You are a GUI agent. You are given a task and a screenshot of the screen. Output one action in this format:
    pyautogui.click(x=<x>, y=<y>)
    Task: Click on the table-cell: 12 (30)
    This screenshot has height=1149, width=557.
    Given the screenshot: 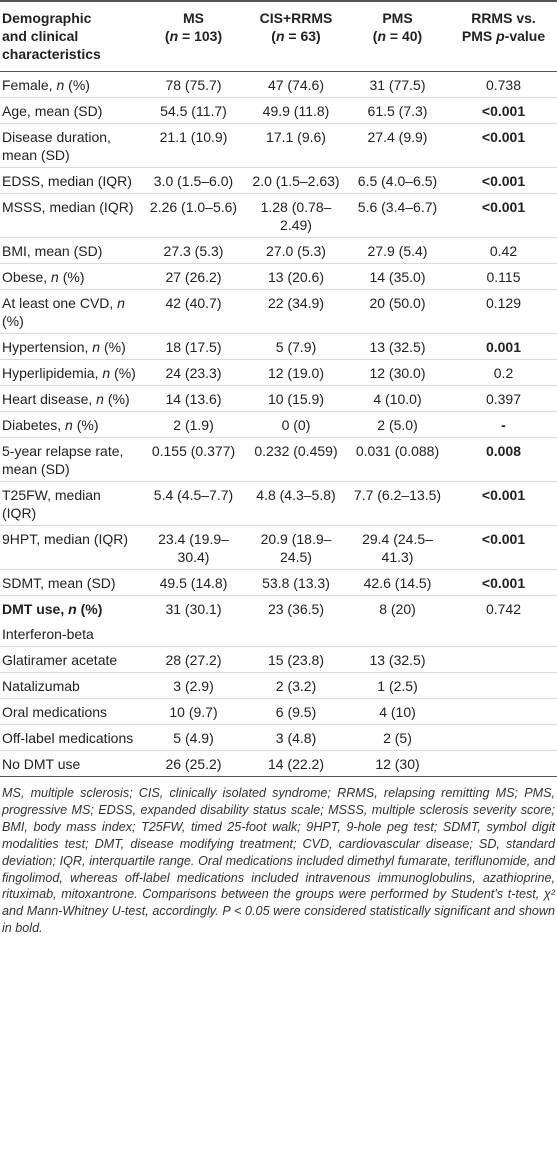 What is the action you would take?
    pyautogui.click(x=397, y=763)
    